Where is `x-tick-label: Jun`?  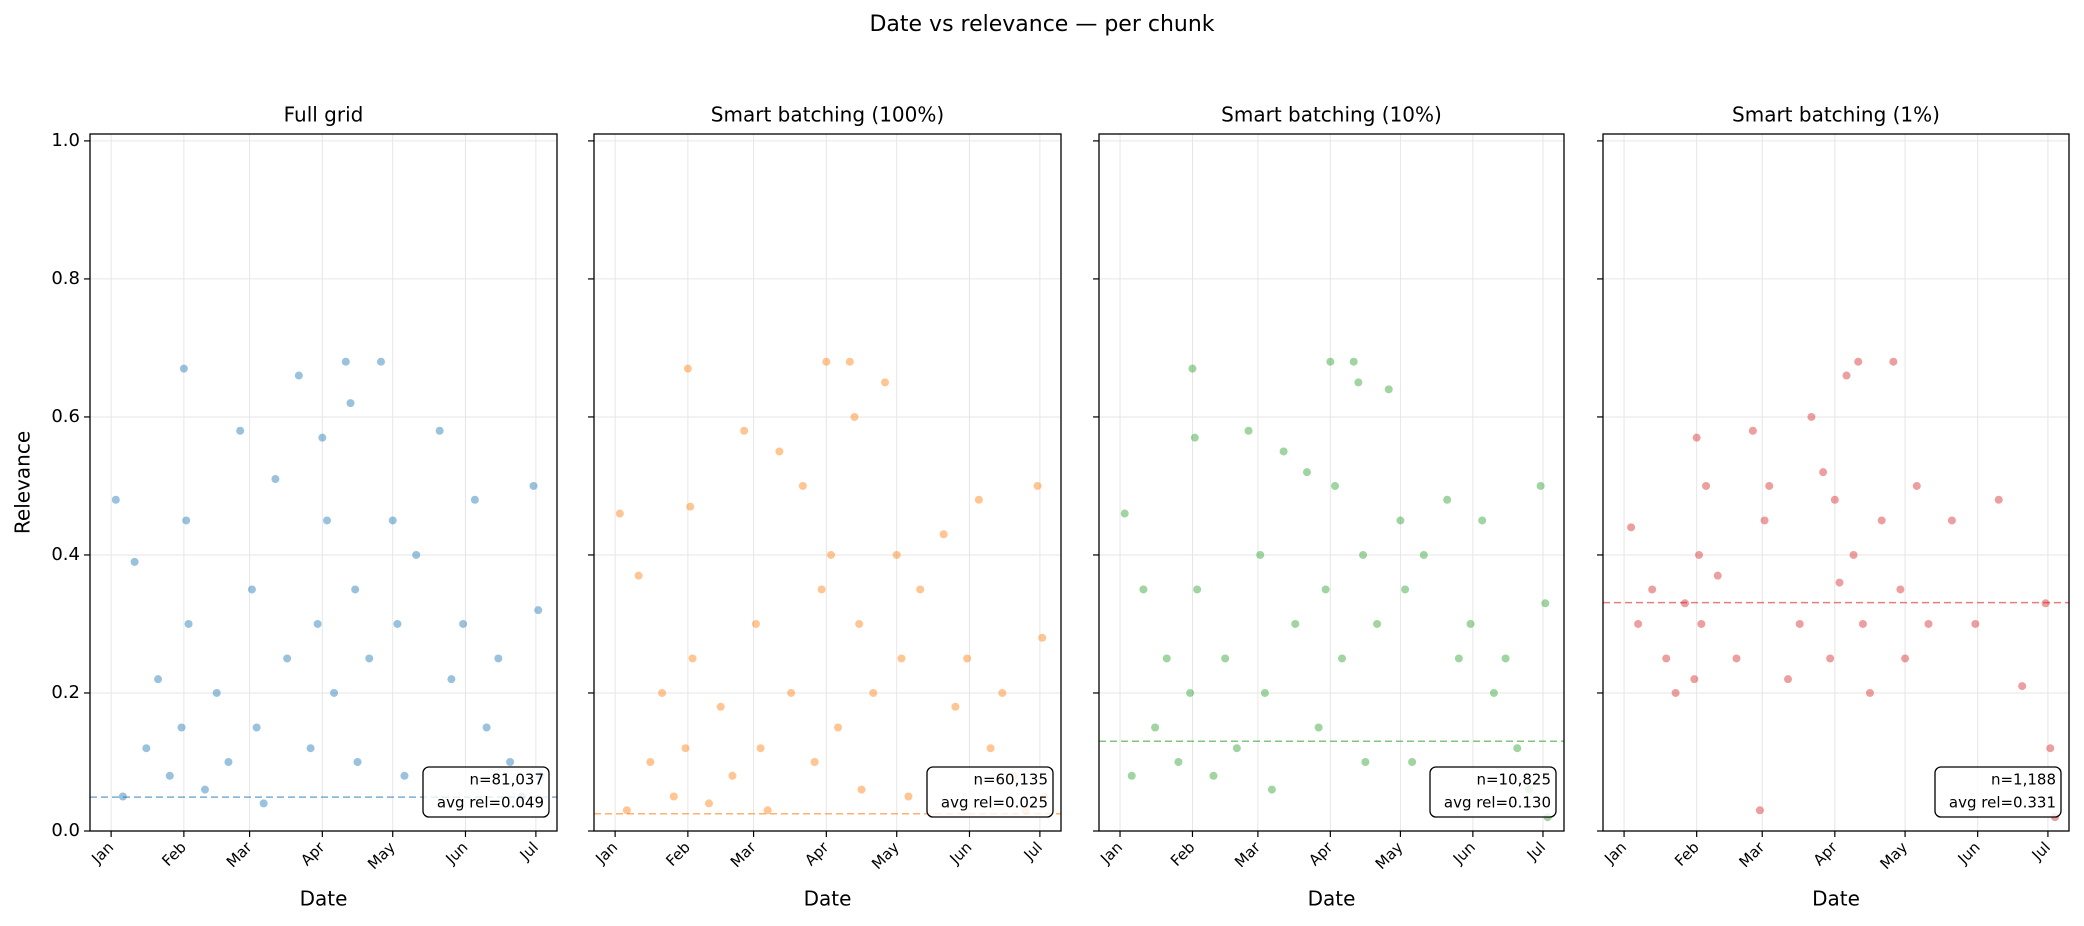 x-tick-label: Jun is located at coordinates (1969, 853).